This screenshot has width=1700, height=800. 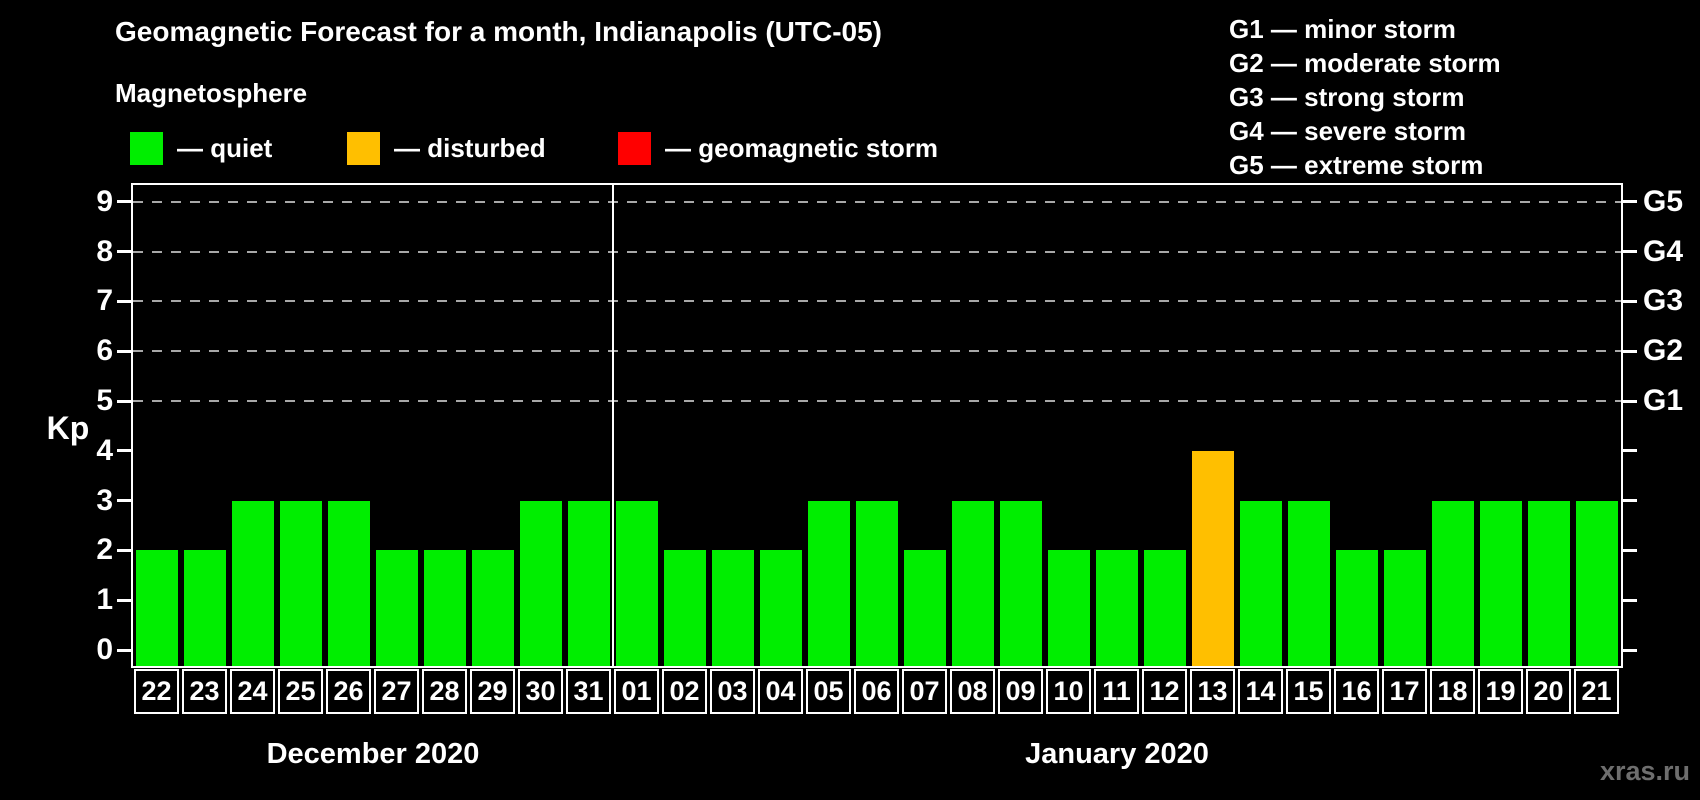 What do you see at coordinates (104, 301) in the screenshot?
I see `y-tick-label: 7` at bounding box center [104, 301].